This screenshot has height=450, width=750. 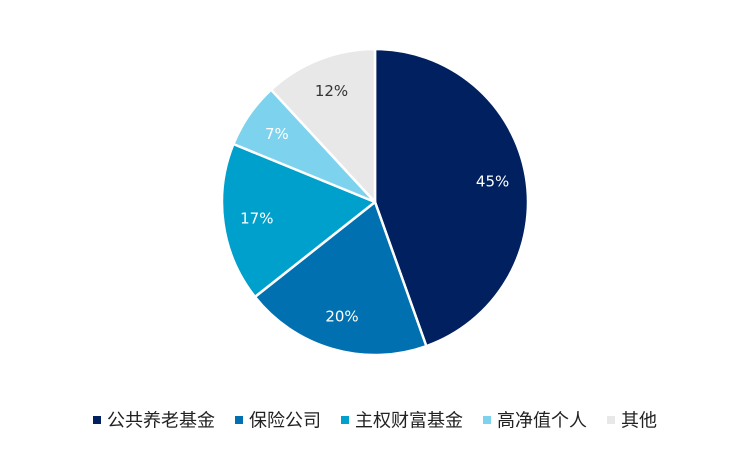 I want to click on slice-label-0: 45%, so click(x=492, y=182).